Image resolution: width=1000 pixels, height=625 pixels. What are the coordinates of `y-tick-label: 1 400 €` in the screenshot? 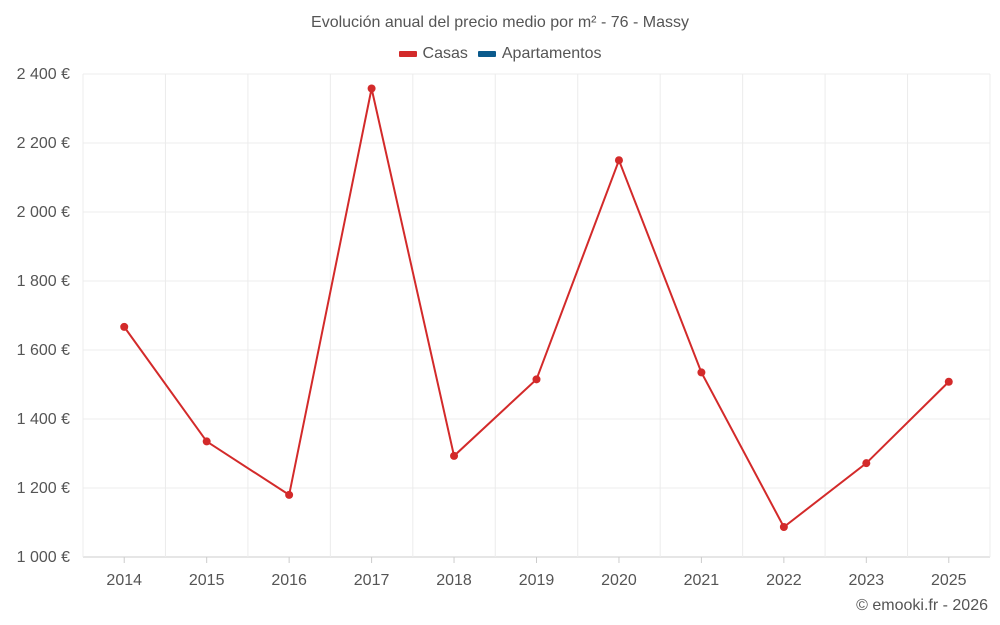 It's located at (43, 419).